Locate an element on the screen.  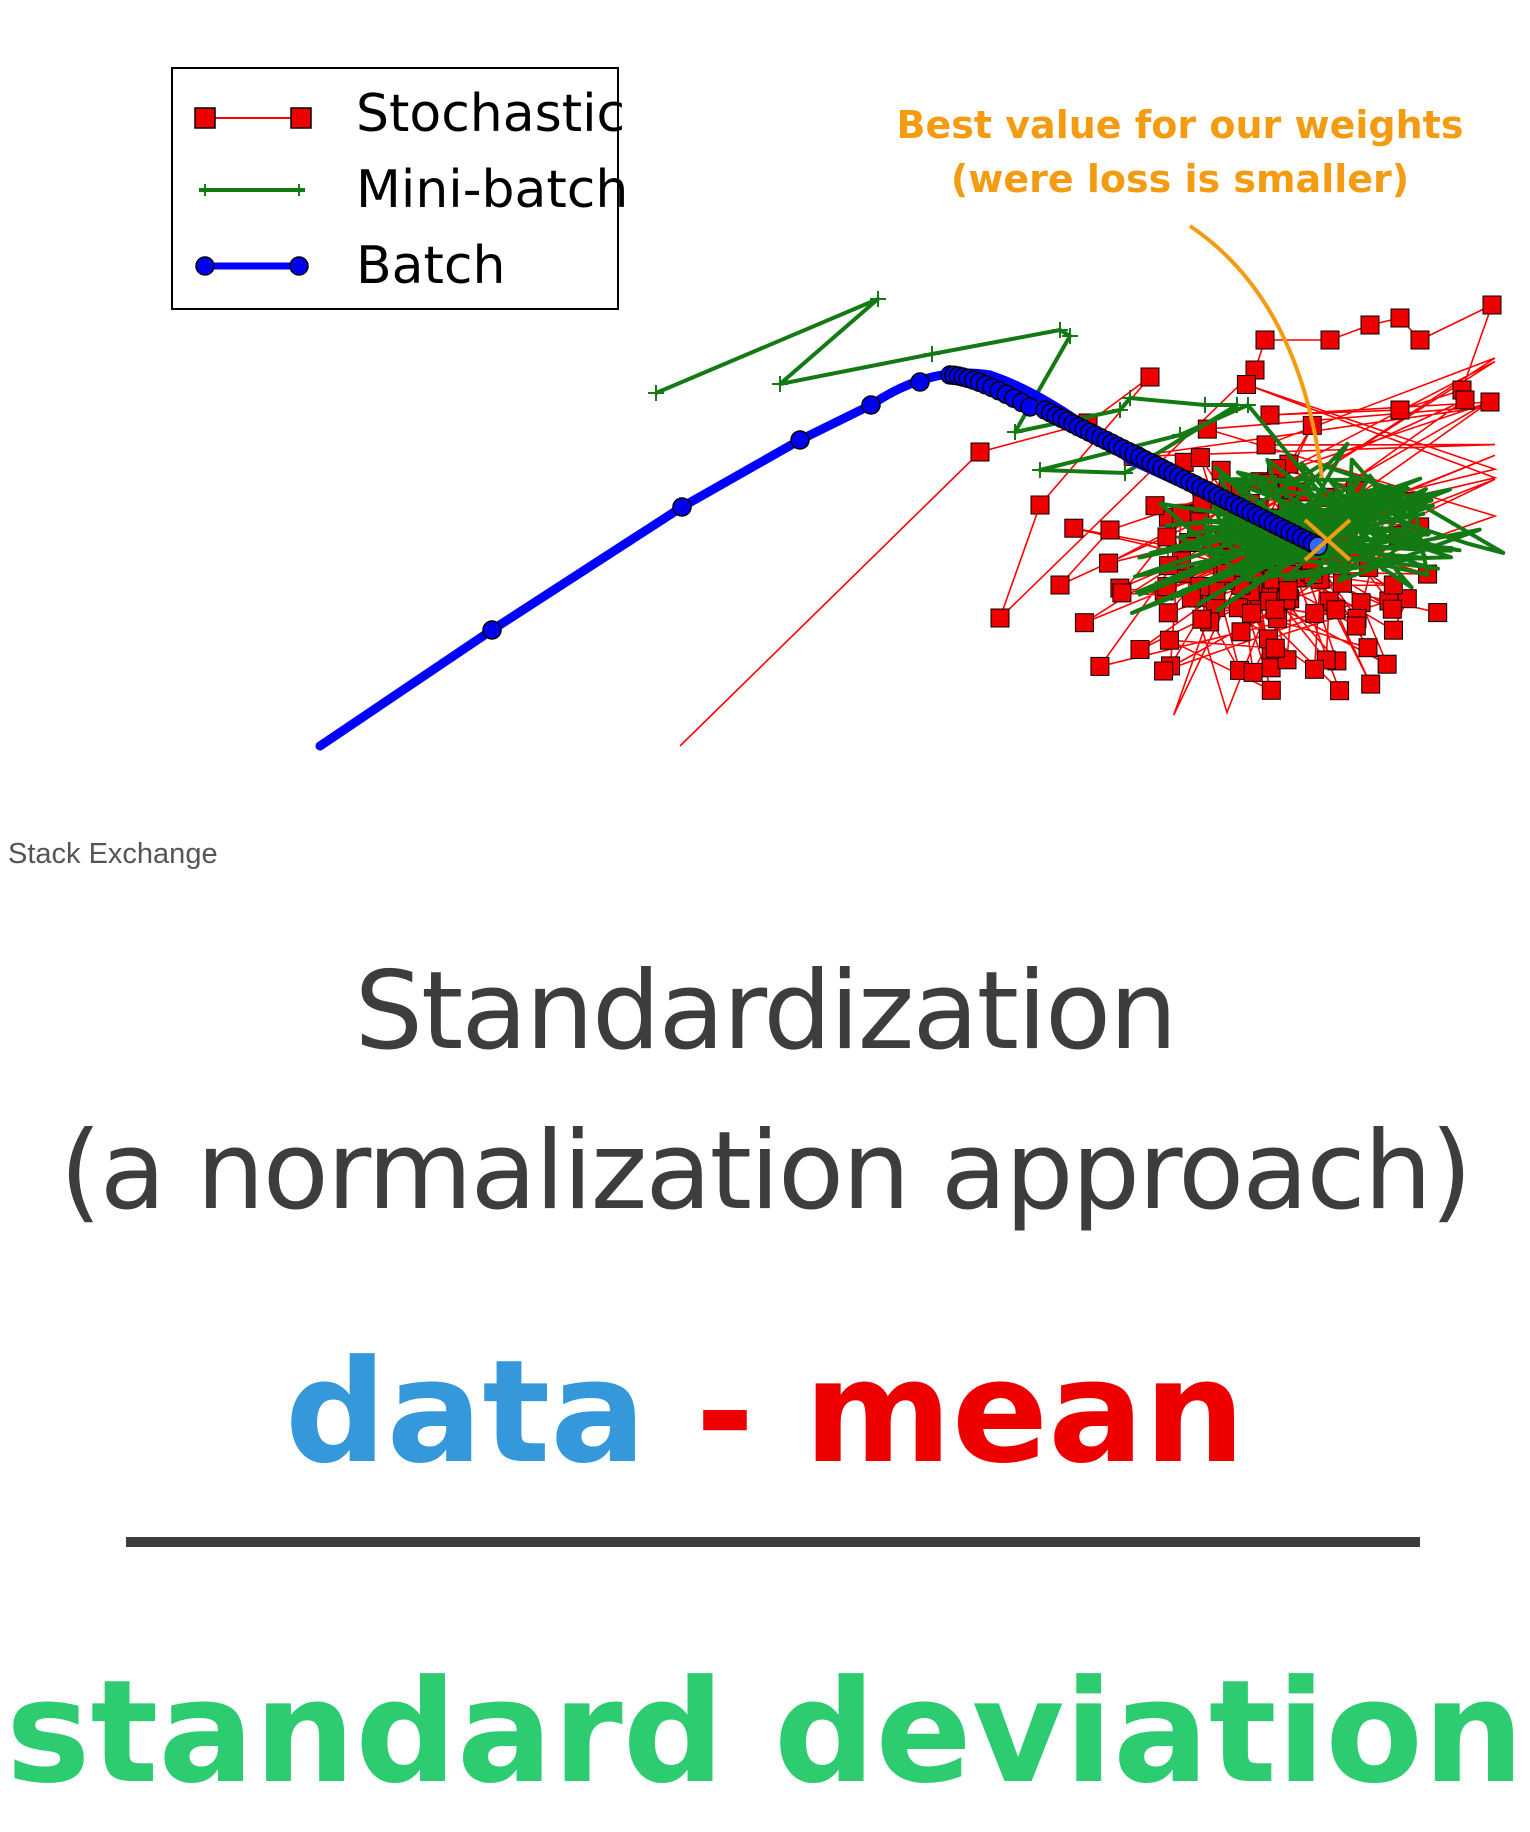
source-caption: Stack Exchange is located at coordinates (113, 854).